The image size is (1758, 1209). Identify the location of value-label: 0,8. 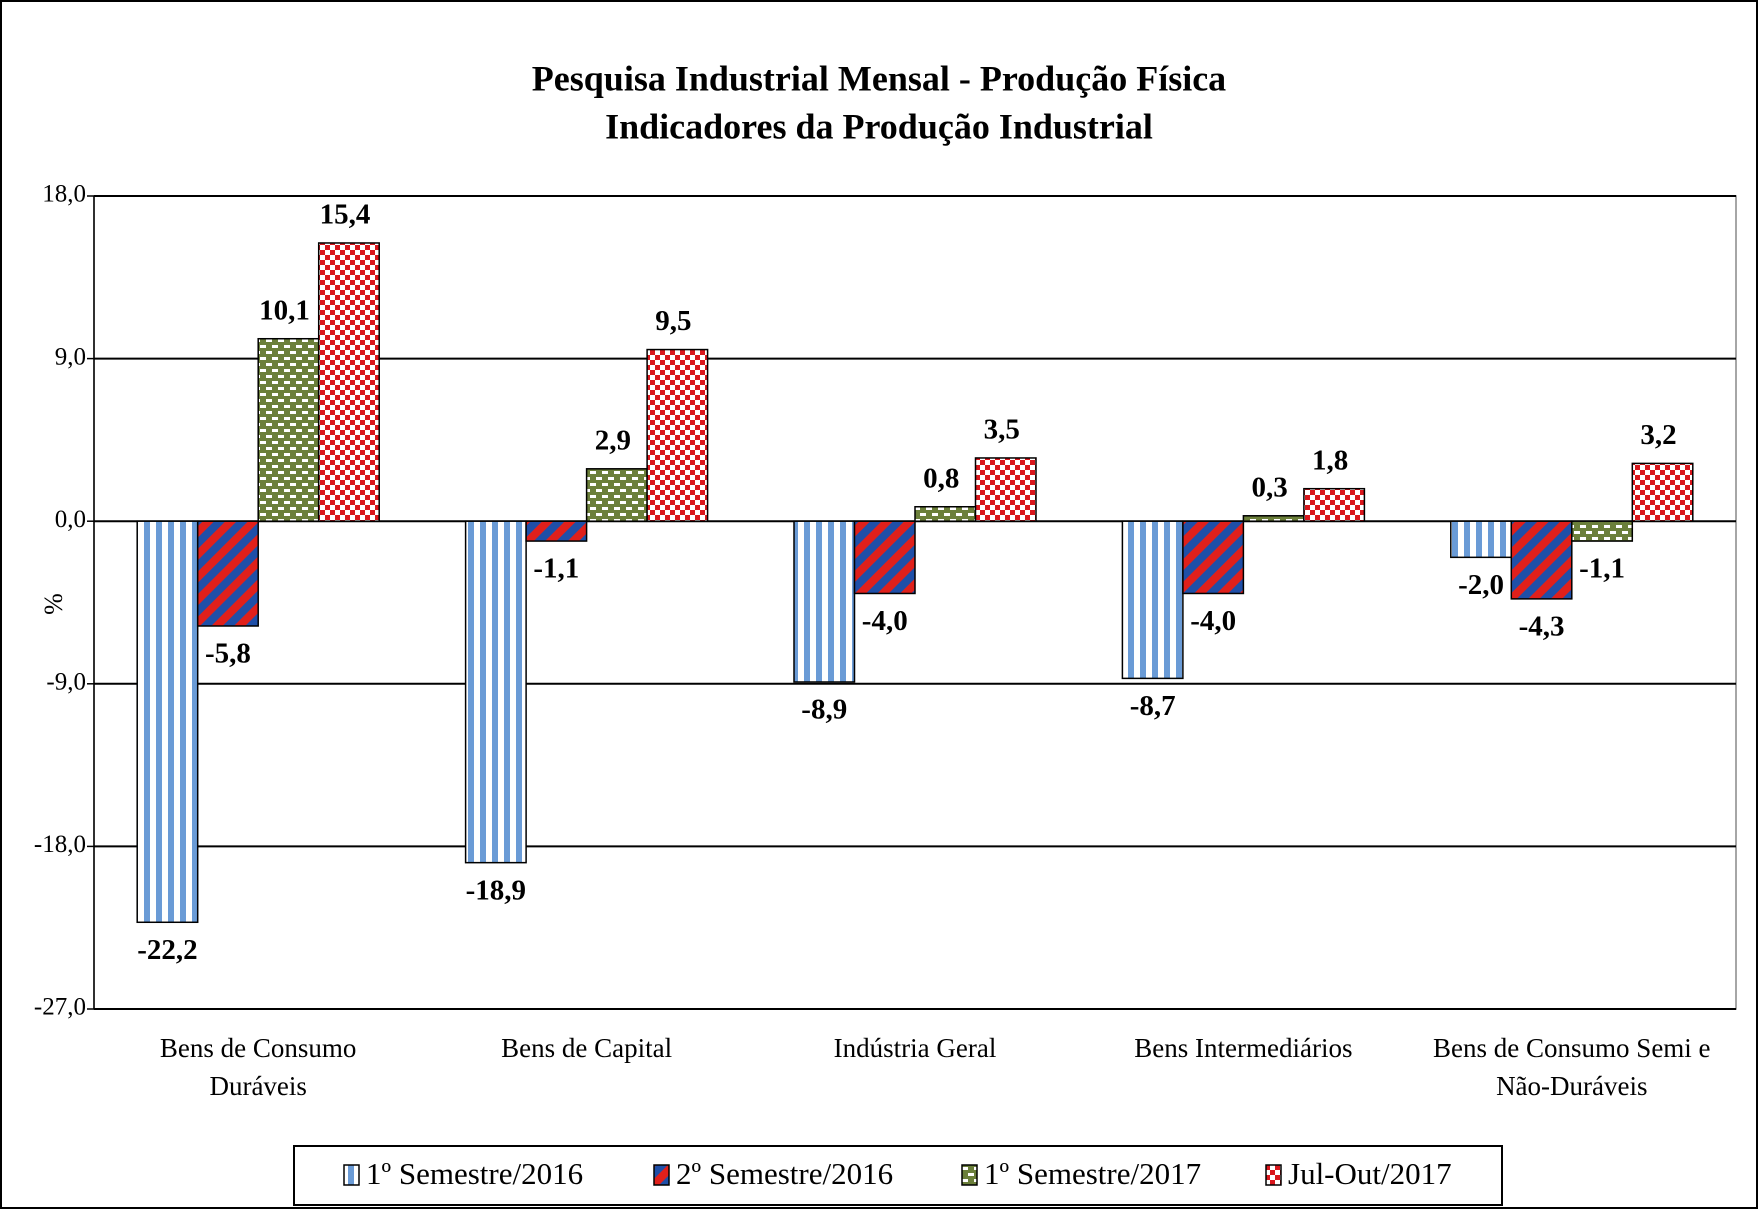
(941, 478).